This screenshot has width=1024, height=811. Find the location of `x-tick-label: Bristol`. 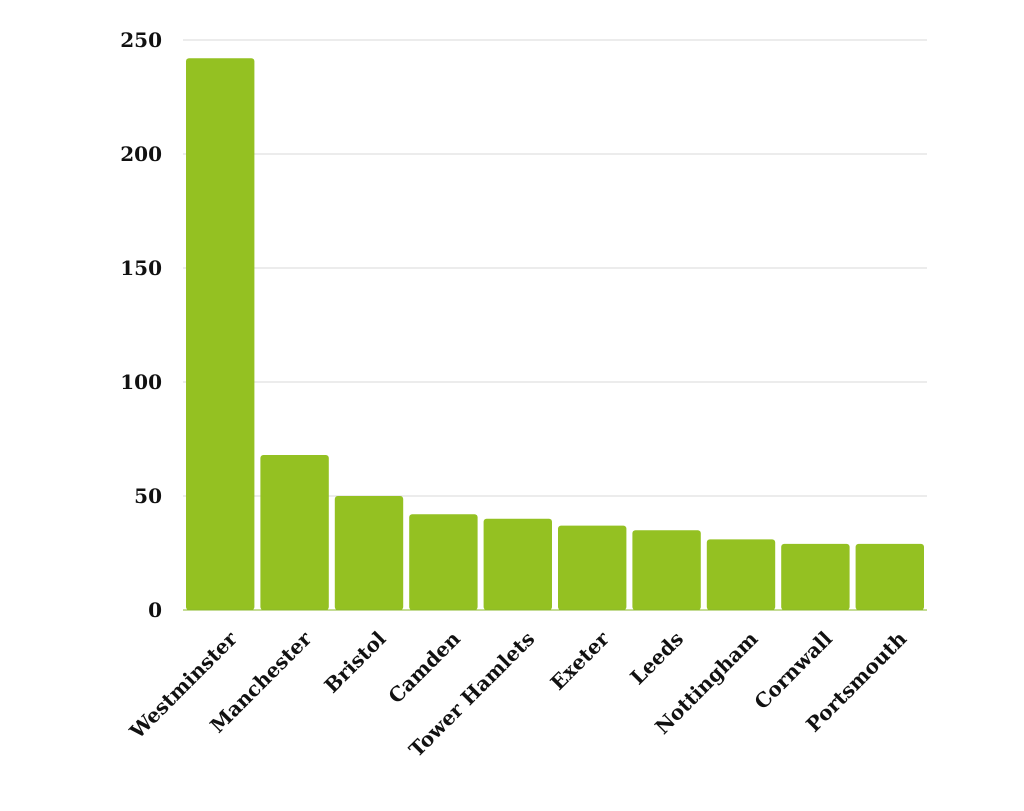

x-tick-label: Bristol is located at coordinates (354, 661).